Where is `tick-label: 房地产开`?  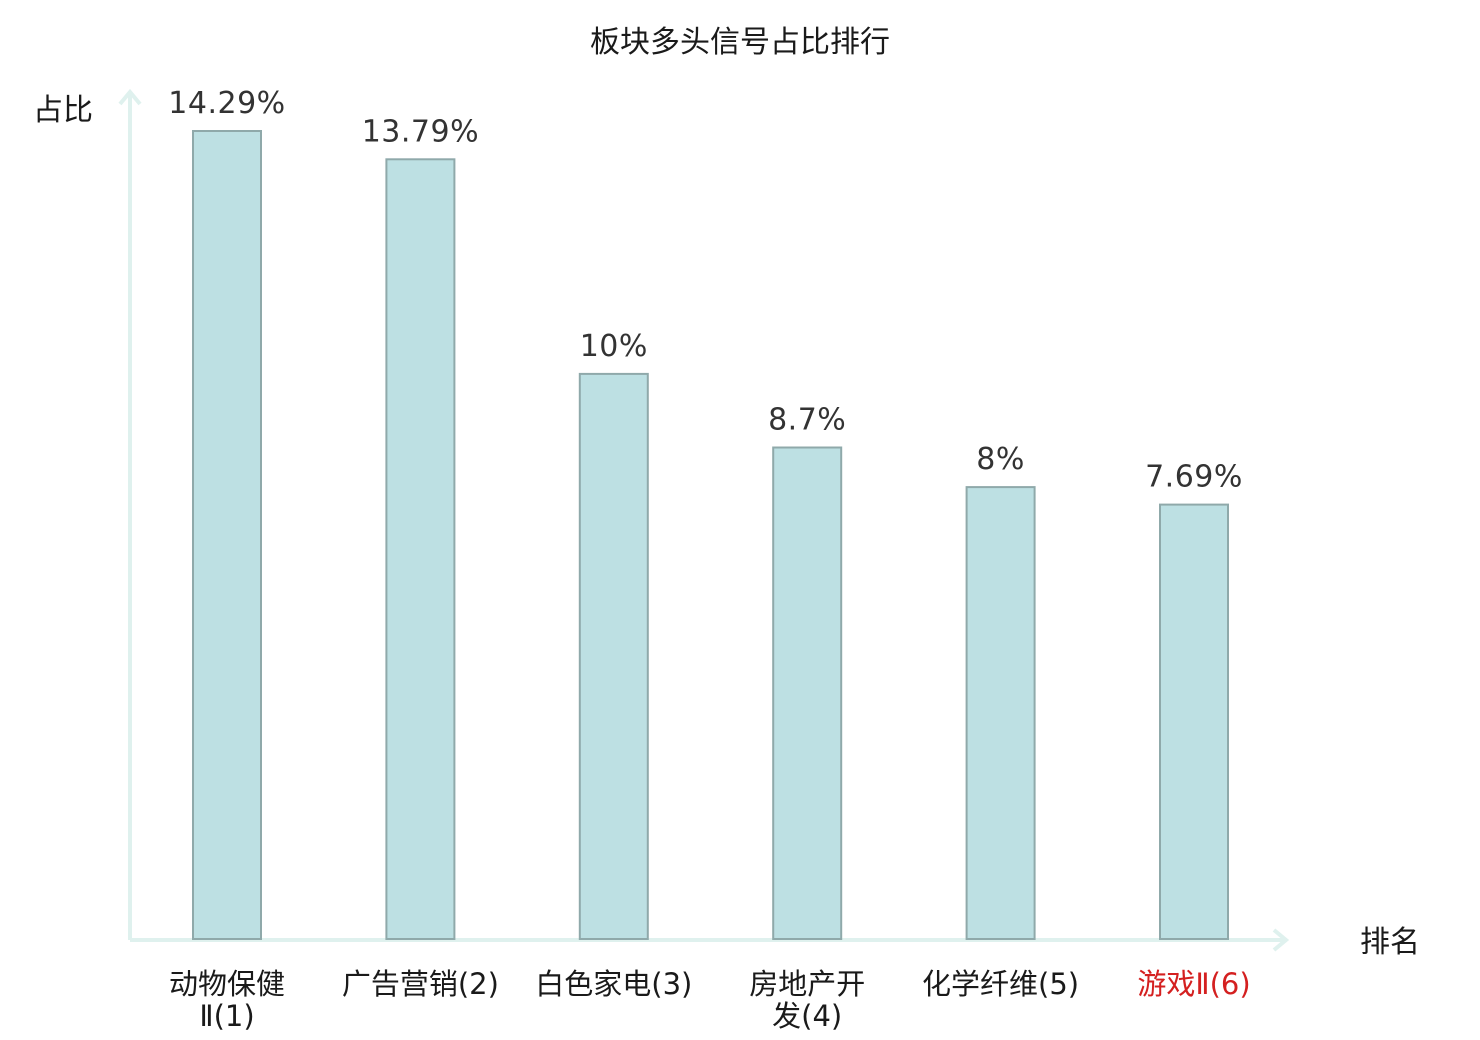 tick-label: 房地产开 is located at coordinates (807, 984).